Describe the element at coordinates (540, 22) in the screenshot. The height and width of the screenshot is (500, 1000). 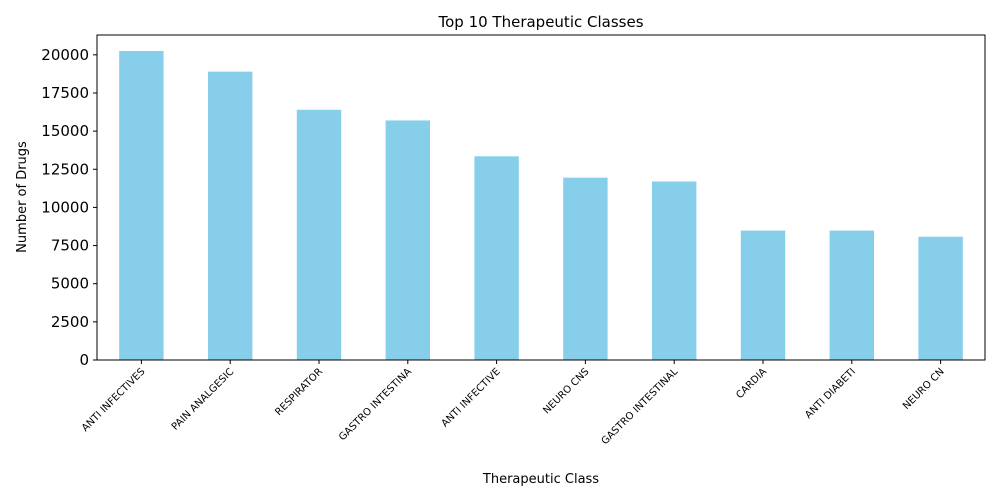
I see `chart-title: Top 10 Therapeutic Classes` at that location.